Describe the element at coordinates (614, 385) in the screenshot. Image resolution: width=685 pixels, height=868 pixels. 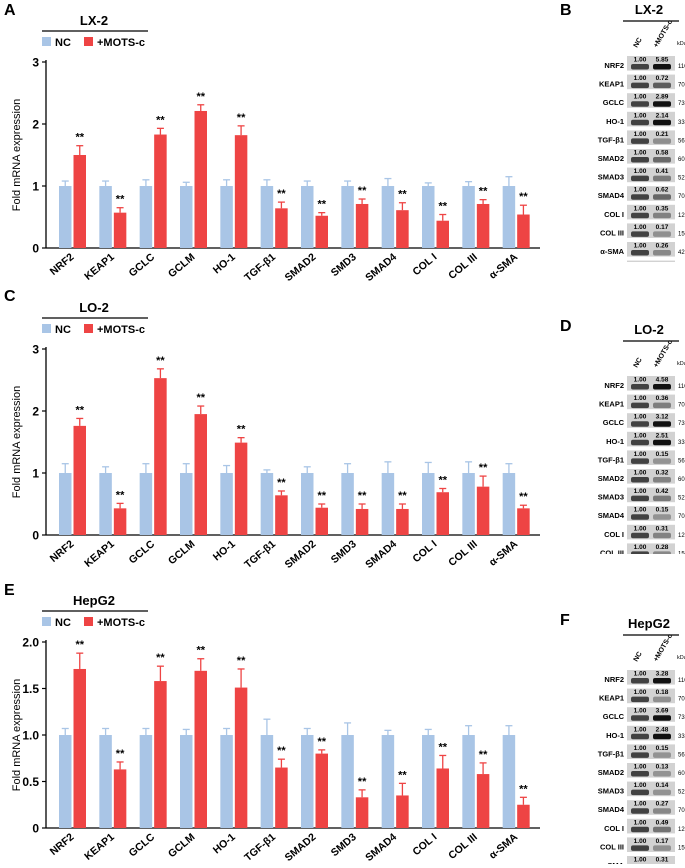
I see `blot-protein-nrf2: NRF2` at that location.